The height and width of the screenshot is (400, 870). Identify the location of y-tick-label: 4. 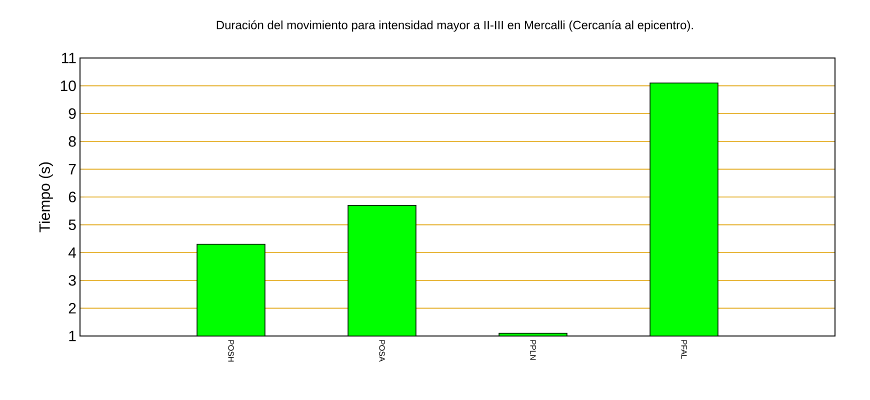
(72, 252).